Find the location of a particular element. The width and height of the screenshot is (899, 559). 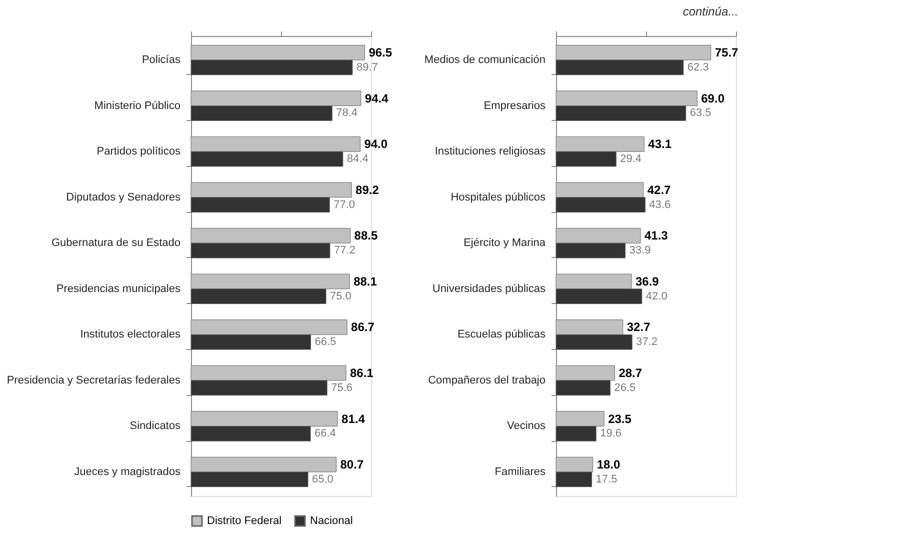

y-tick-label: Jueces y magistrados is located at coordinates (127, 472).